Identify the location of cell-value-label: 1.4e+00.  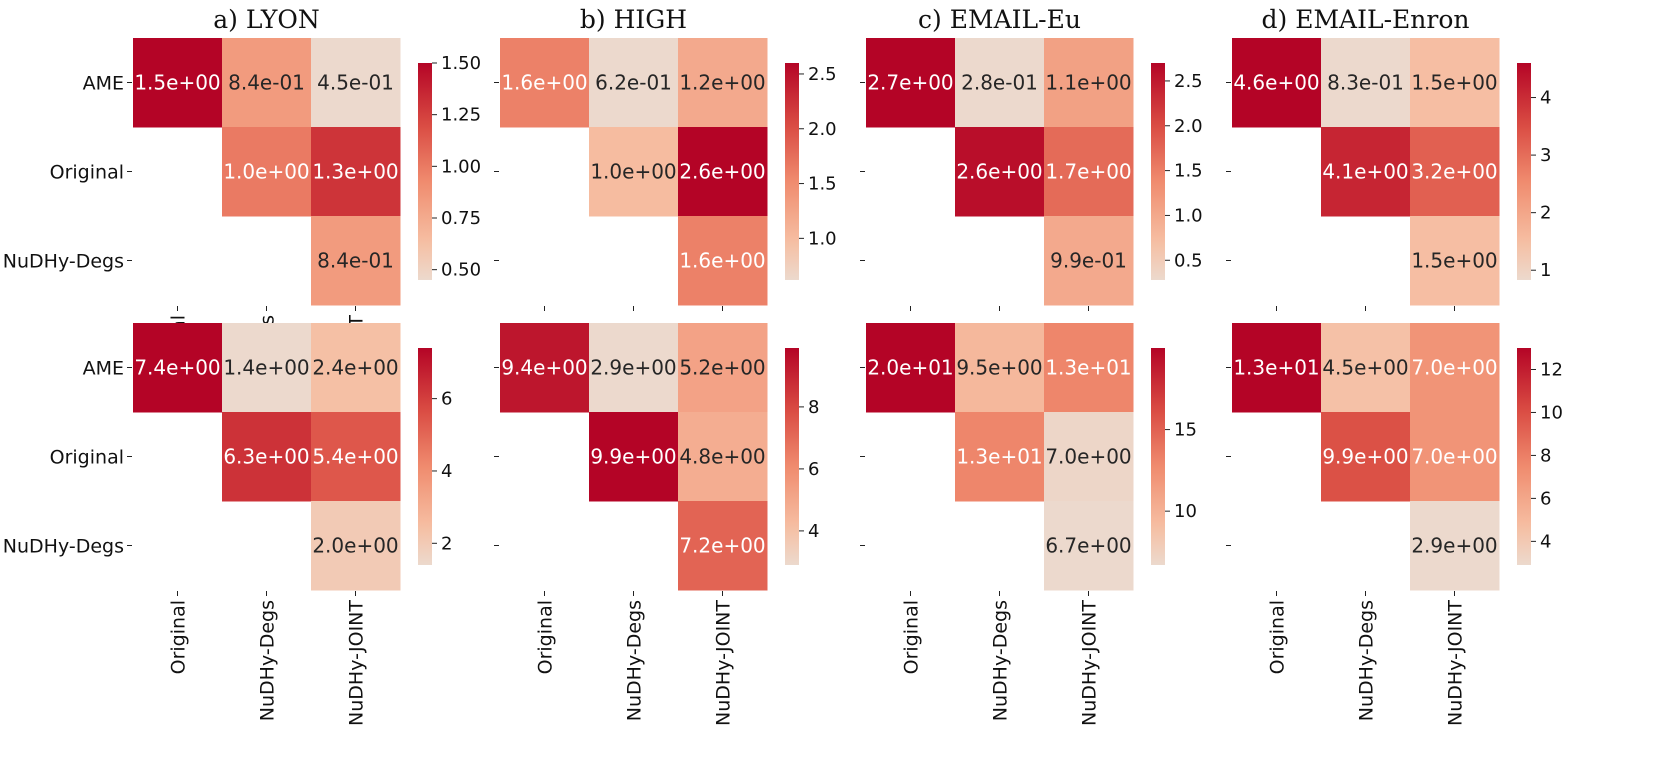
(266, 368).